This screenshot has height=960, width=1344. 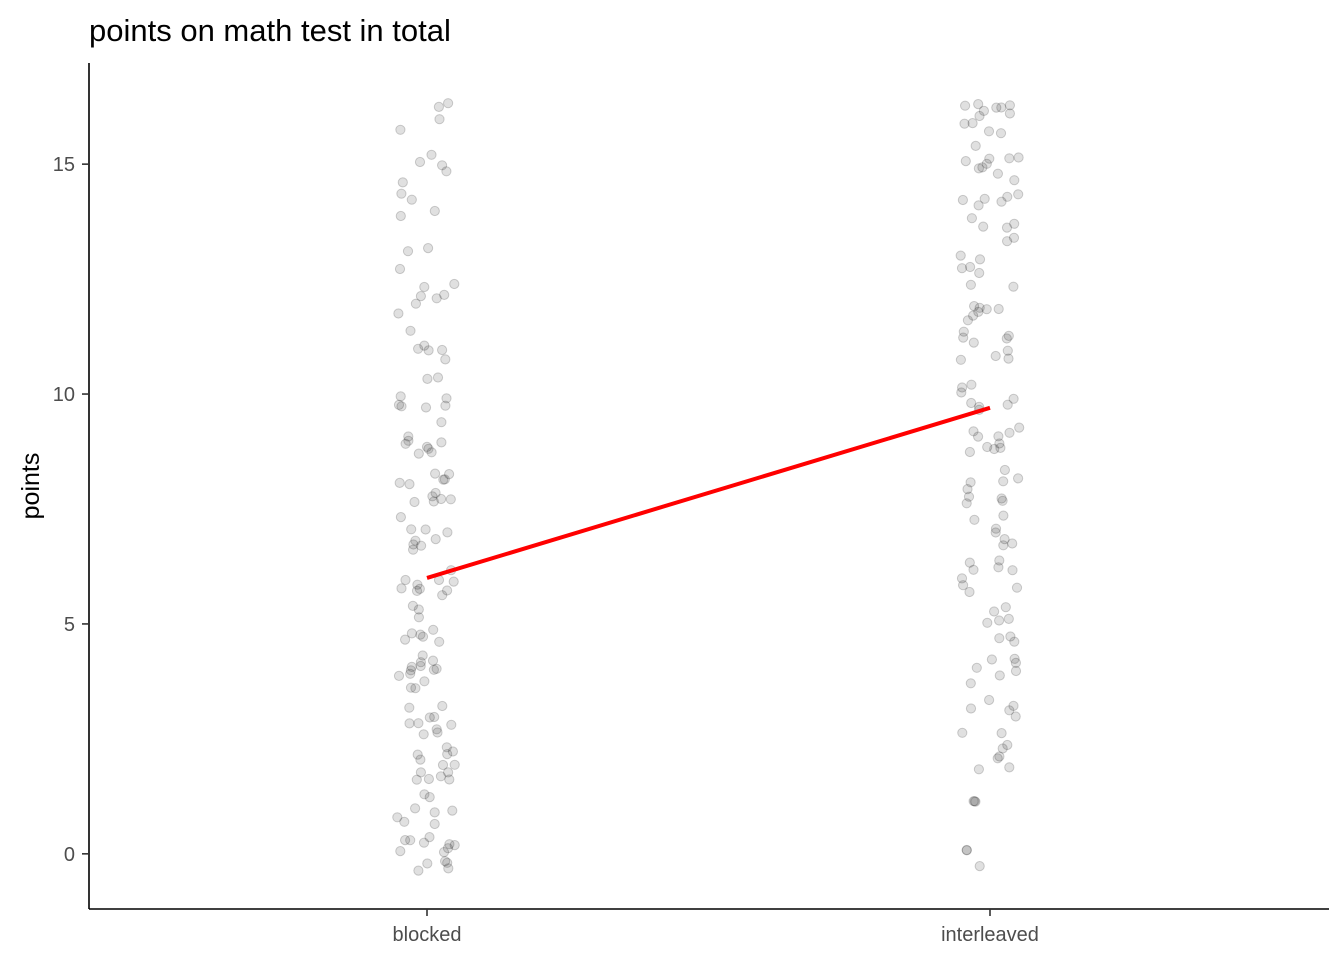 What do you see at coordinates (990, 935) in the screenshot?
I see `x-tick-label: interleaved` at bounding box center [990, 935].